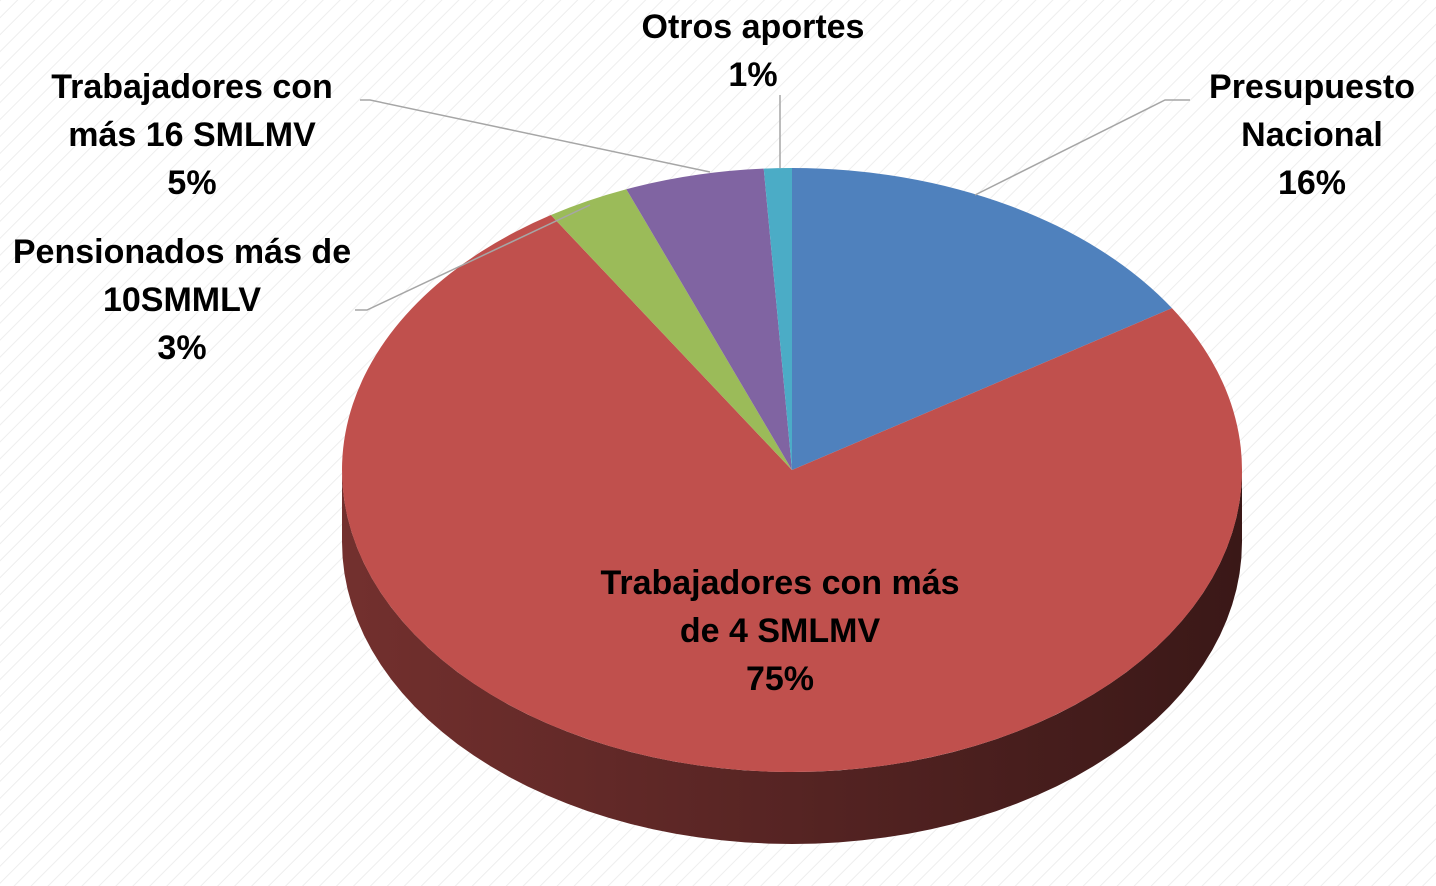  What do you see at coordinates (182, 276) in the screenshot?
I see `label-name: Pensionados más de 10SMMLV` at bounding box center [182, 276].